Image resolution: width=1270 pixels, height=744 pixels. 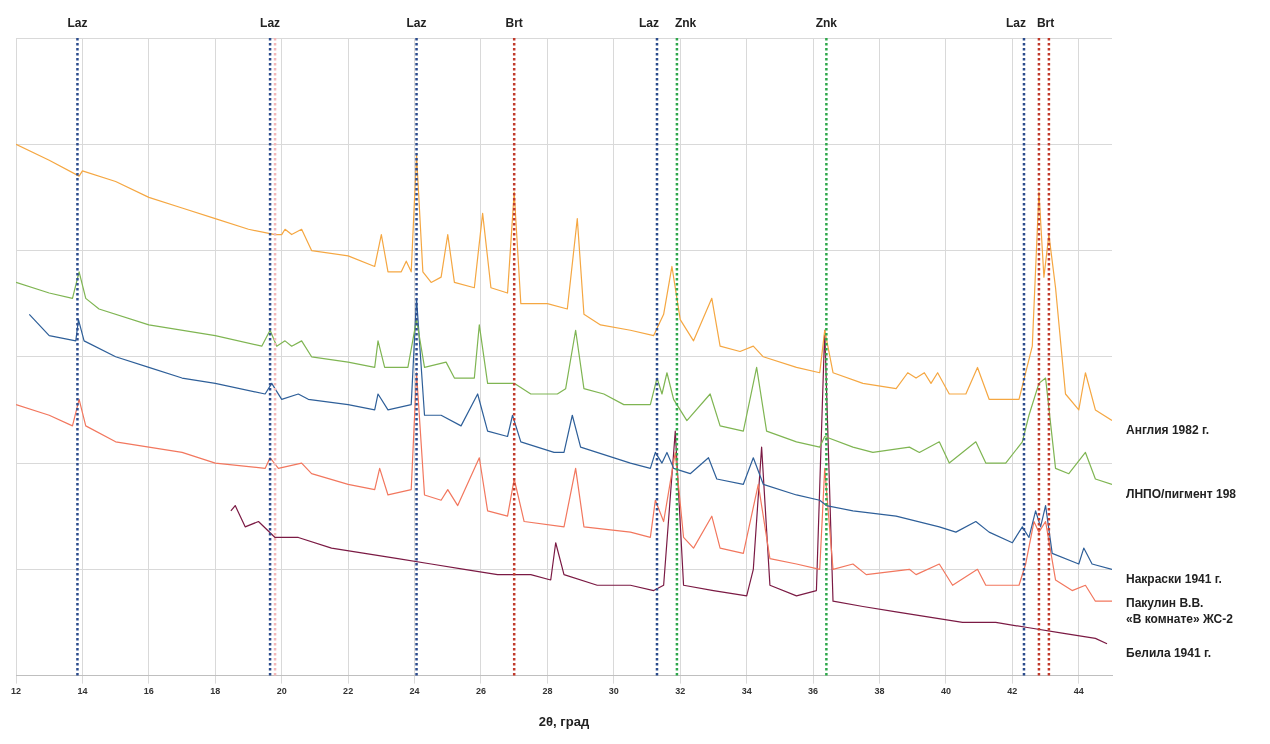 I want to click on x-tick-label: 44, so click(x=1078, y=691).